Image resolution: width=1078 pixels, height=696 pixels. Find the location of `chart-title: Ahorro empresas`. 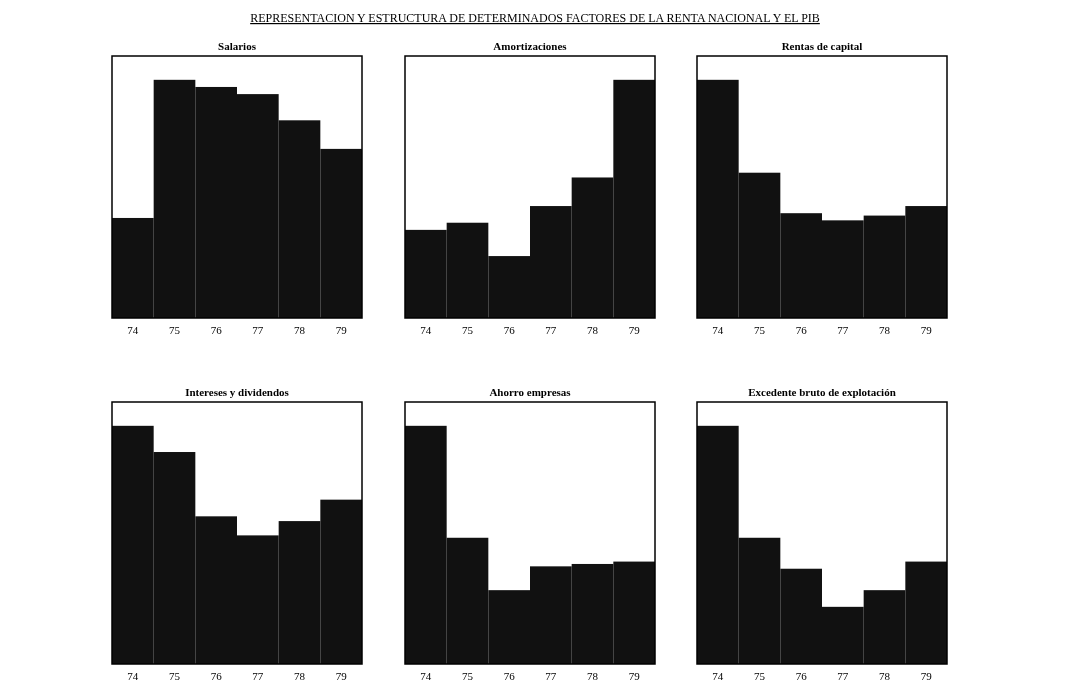

chart-title: Ahorro empresas is located at coordinates (530, 392).